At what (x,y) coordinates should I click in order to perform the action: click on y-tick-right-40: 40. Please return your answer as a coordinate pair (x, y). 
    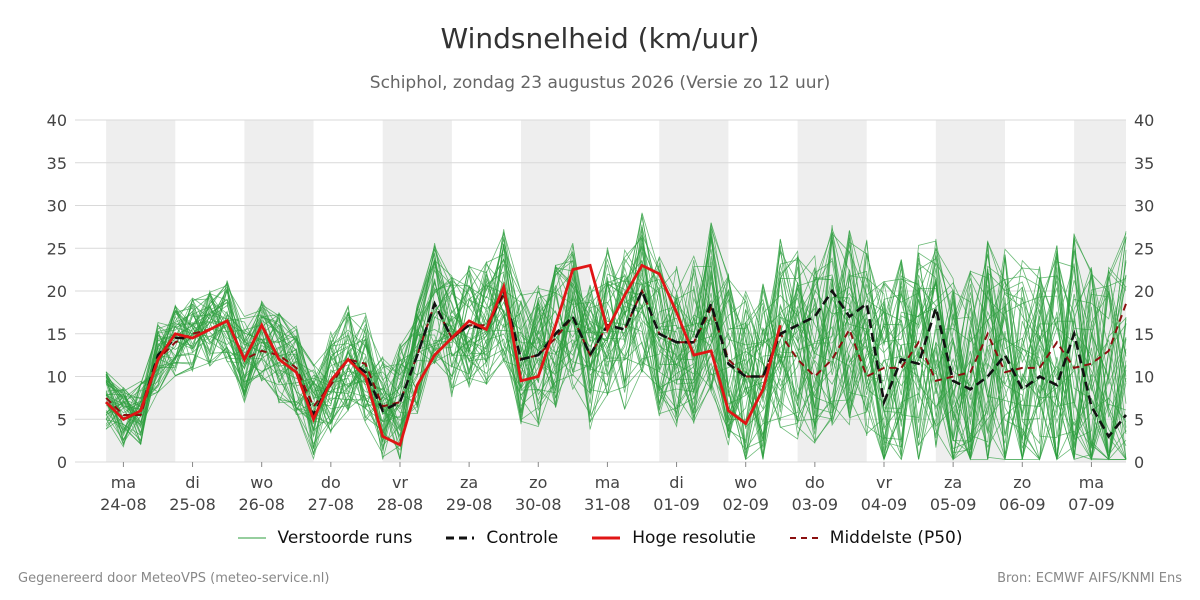
    Looking at the image, I should click on (1144, 120).